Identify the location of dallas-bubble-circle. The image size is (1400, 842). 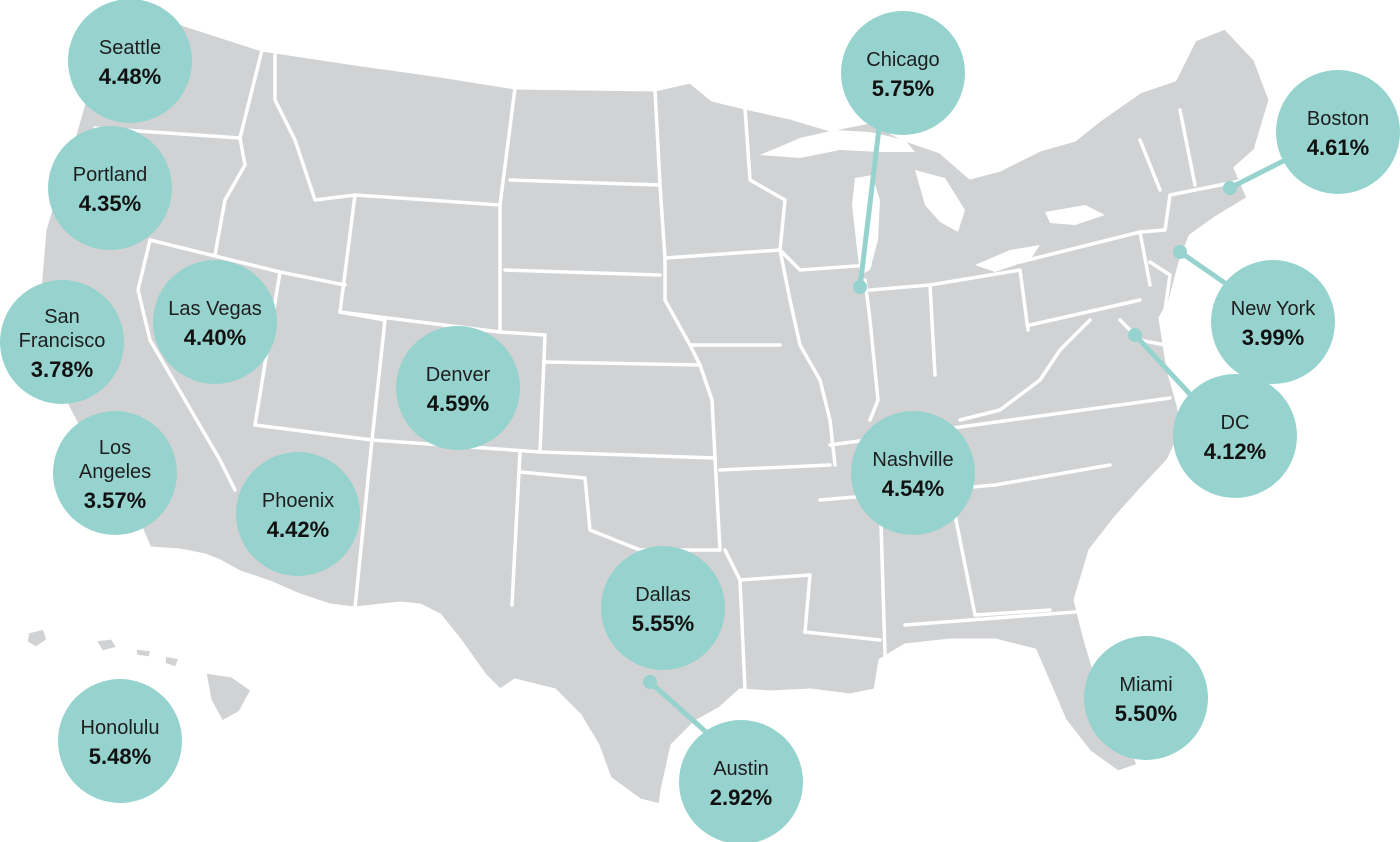
(663, 608).